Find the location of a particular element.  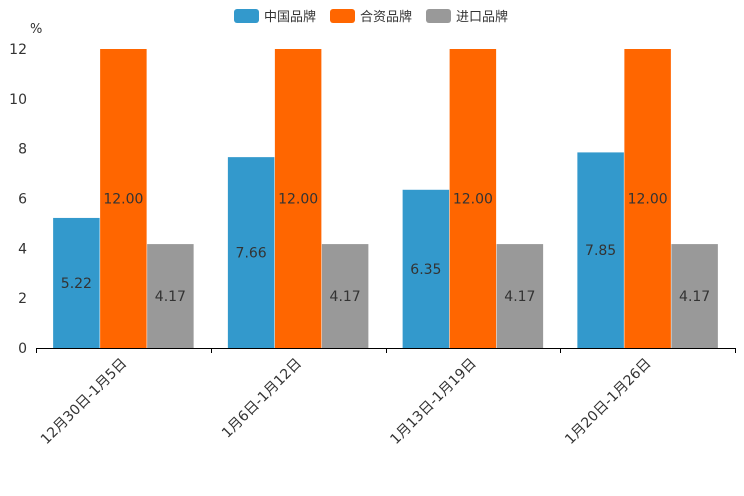

data-label-2-1: 4.17 is located at coordinates (345, 297).